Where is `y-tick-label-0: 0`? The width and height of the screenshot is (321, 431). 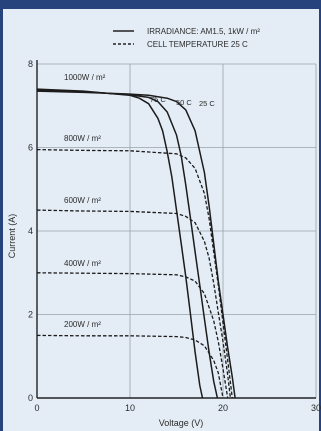 y-tick-label-0: 0 is located at coordinates (30, 398).